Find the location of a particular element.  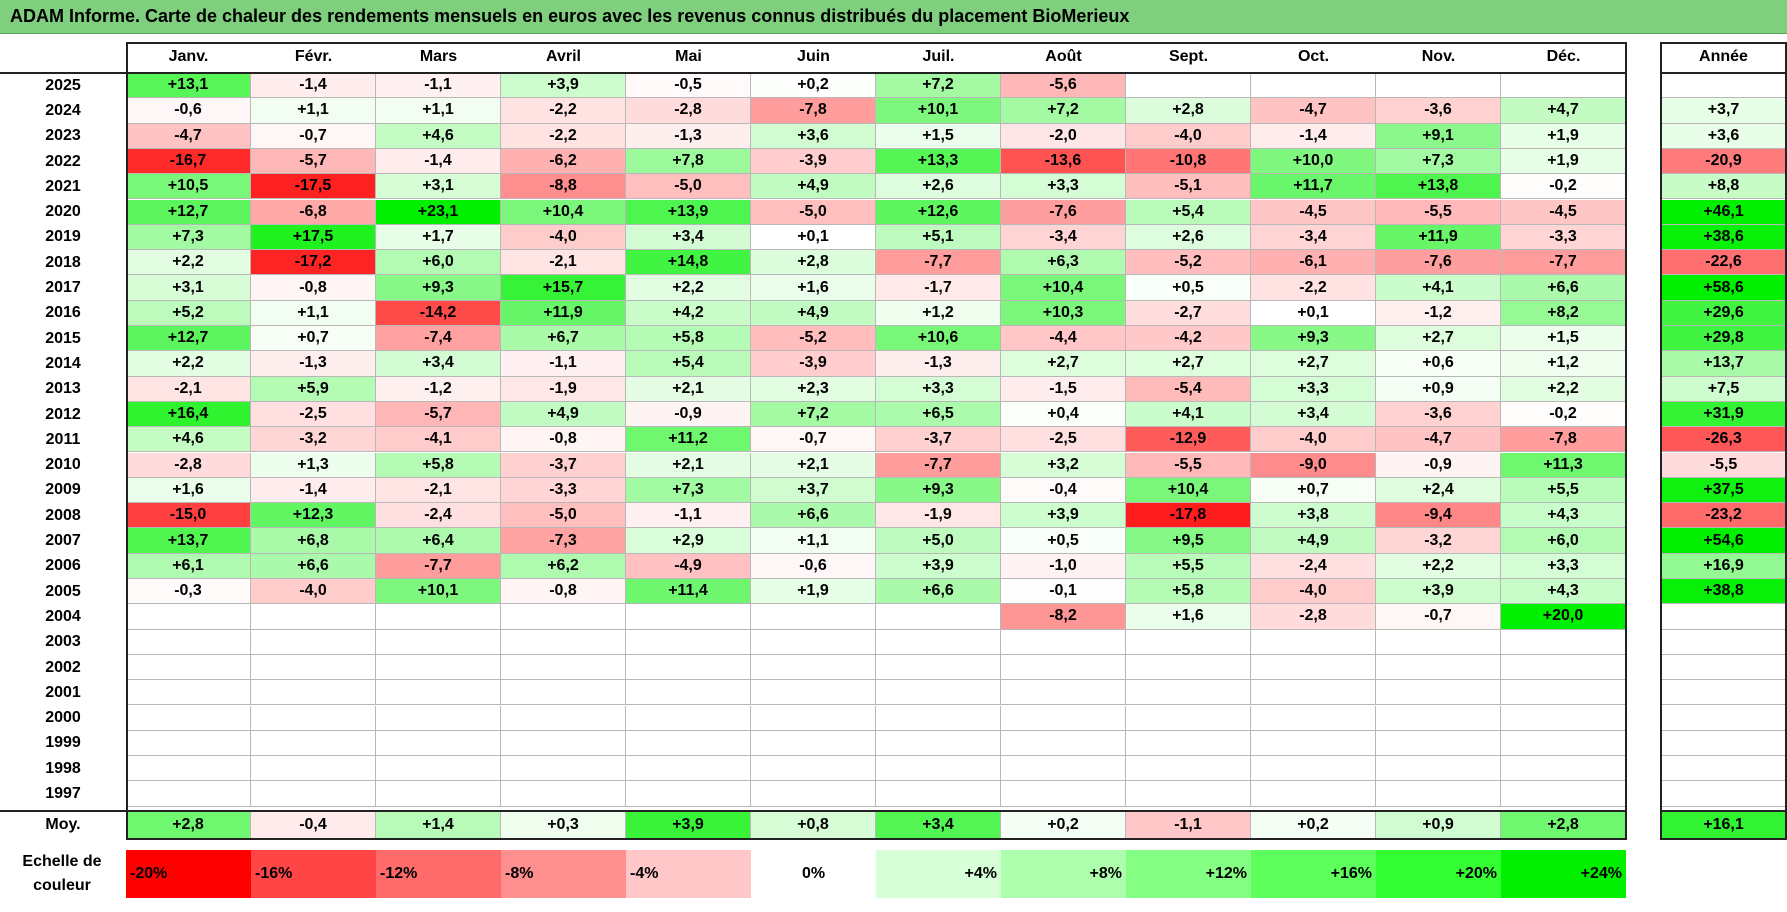

heatmap-cell: +4,1 is located at coordinates (1188, 414).